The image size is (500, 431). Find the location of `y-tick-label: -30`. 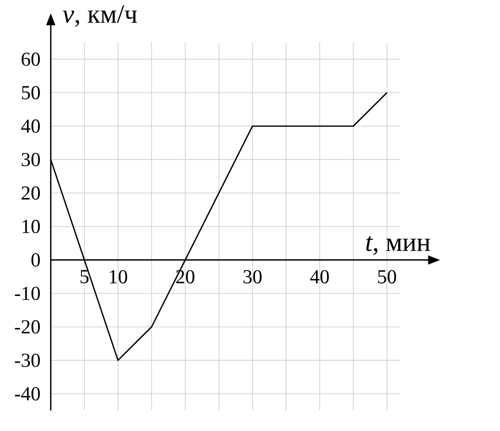

y-tick-label: -30 is located at coordinates (27, 360).